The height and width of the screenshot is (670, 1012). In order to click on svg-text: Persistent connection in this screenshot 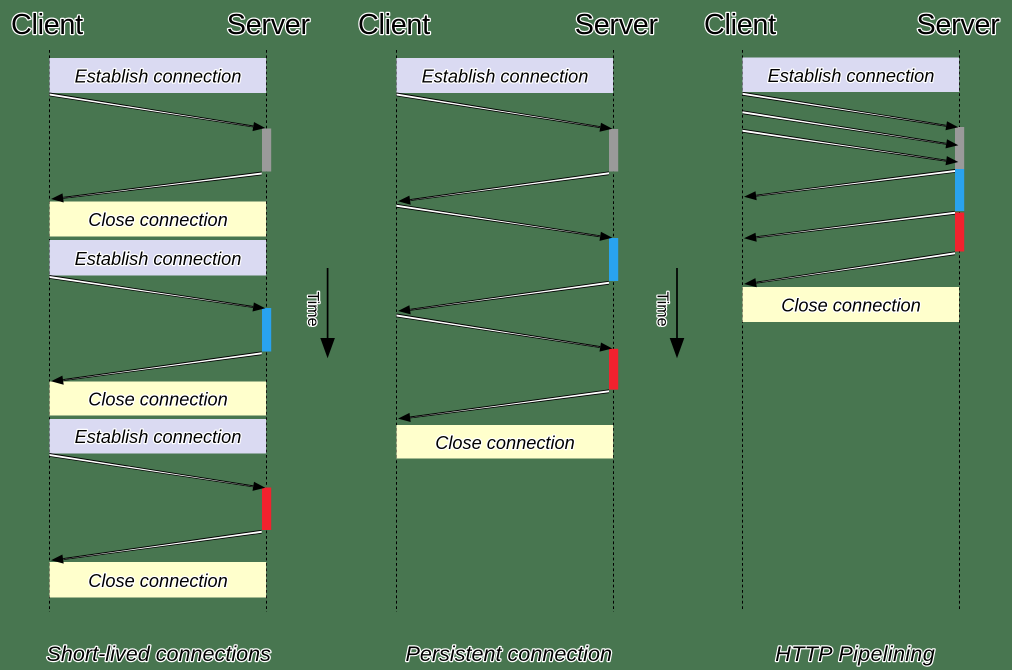, I will do `click(509, 653)`.